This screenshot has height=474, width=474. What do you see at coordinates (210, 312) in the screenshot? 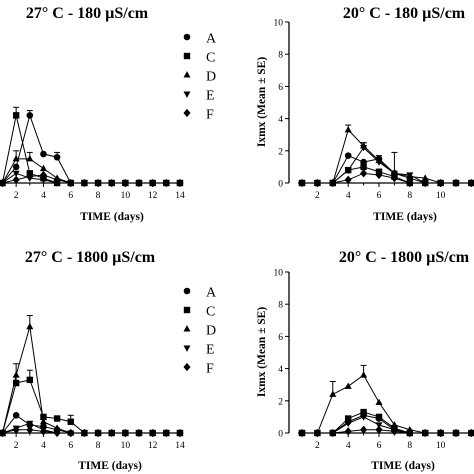
I see `legend-label: C` at bounding box center [210, 312].